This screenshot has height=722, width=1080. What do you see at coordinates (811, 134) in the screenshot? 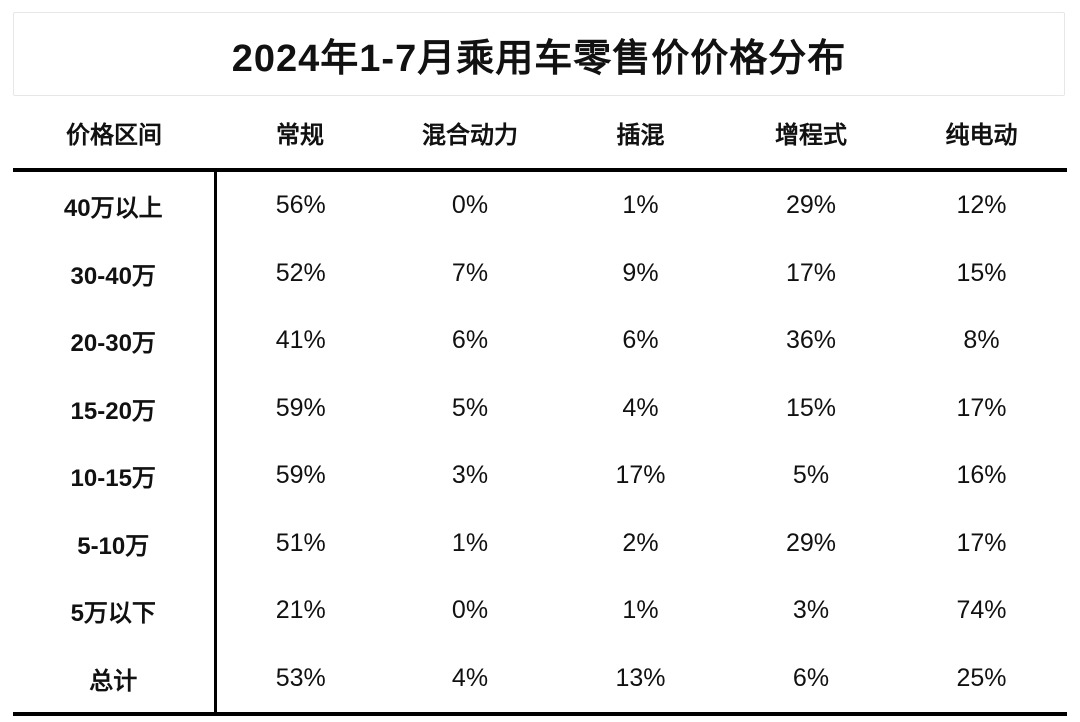
I see `column-header-erev: 增程式` at bounding box center [811, 134].